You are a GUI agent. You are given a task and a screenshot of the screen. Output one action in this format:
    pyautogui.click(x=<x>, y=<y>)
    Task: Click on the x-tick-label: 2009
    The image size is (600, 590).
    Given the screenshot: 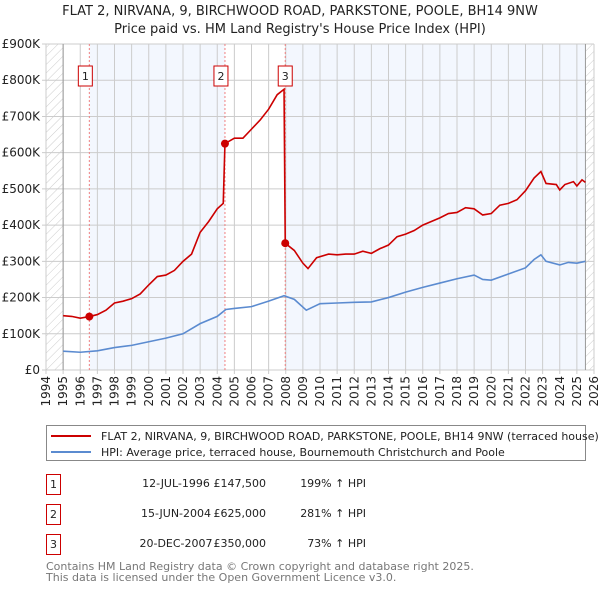 What is the action you would take?
    pyautogui.click(x=303, y=391)
    